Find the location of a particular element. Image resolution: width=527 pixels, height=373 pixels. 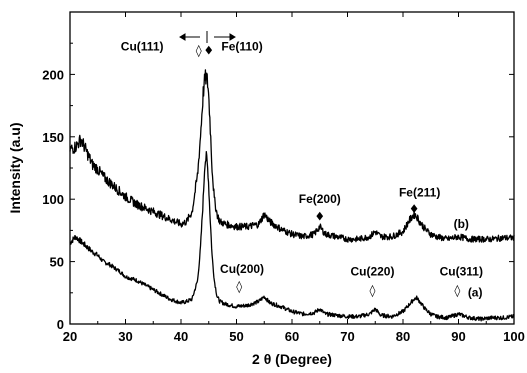

y-tick-label: 0 is located at coordinates (60, 324).